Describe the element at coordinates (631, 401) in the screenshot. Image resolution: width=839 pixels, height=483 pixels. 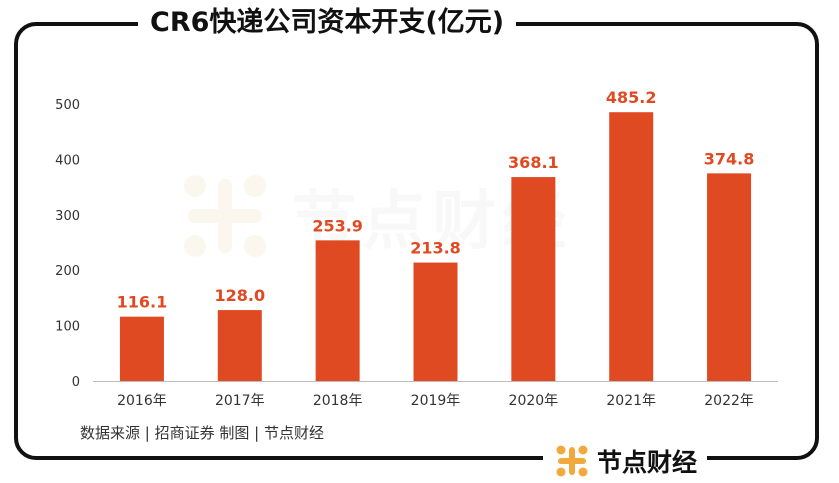
I see `x-tick-label: 2021年` at that location.